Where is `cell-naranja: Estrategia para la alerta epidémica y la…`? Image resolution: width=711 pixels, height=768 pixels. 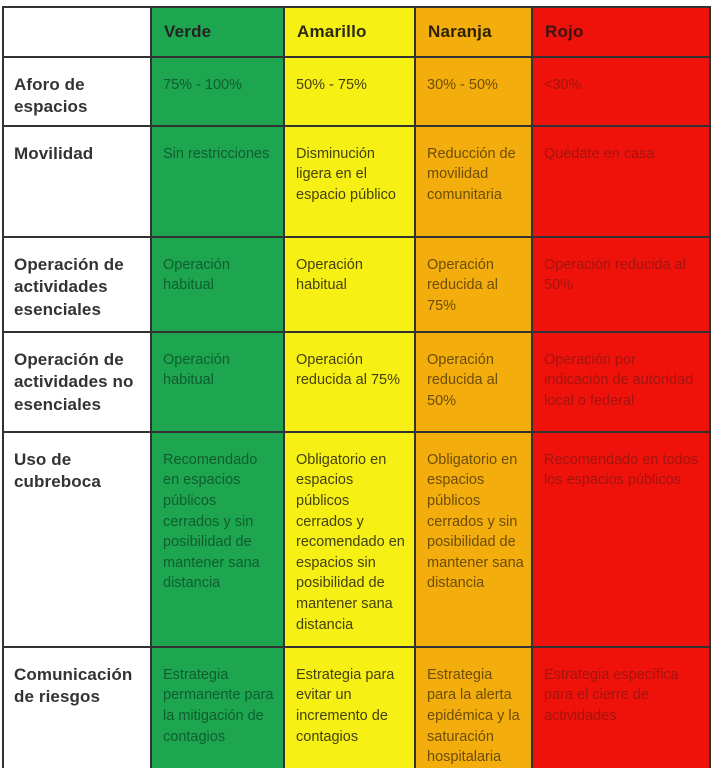 cell-naranja: Estrategia para la alerta epidémica y la… is located at coordinates (473, 706).